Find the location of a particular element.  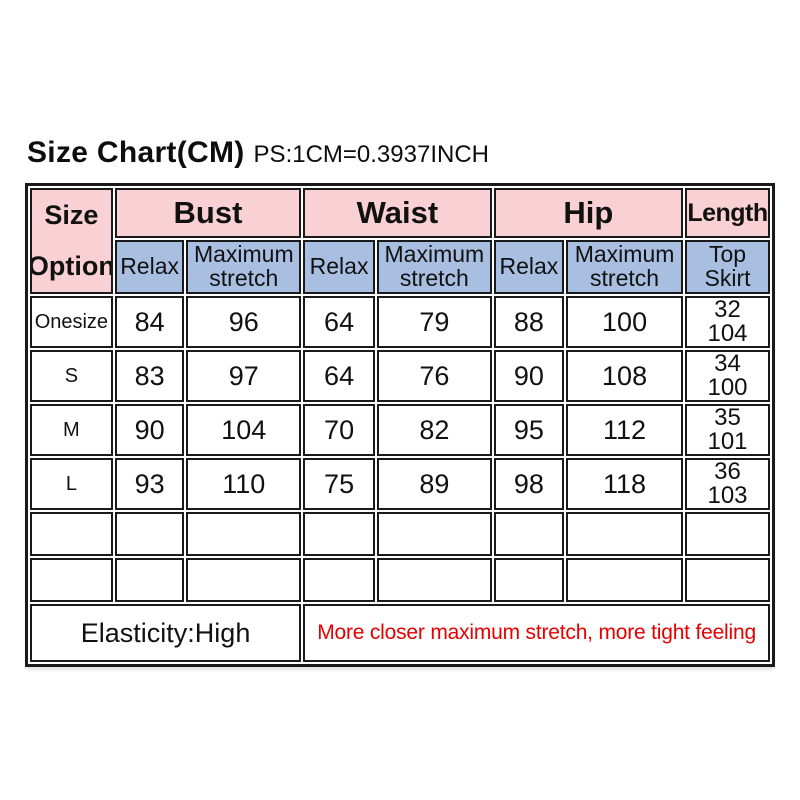

size-row-m: M 90 104 70 82 95 112 35 101 is located at coordinates (400, 430).